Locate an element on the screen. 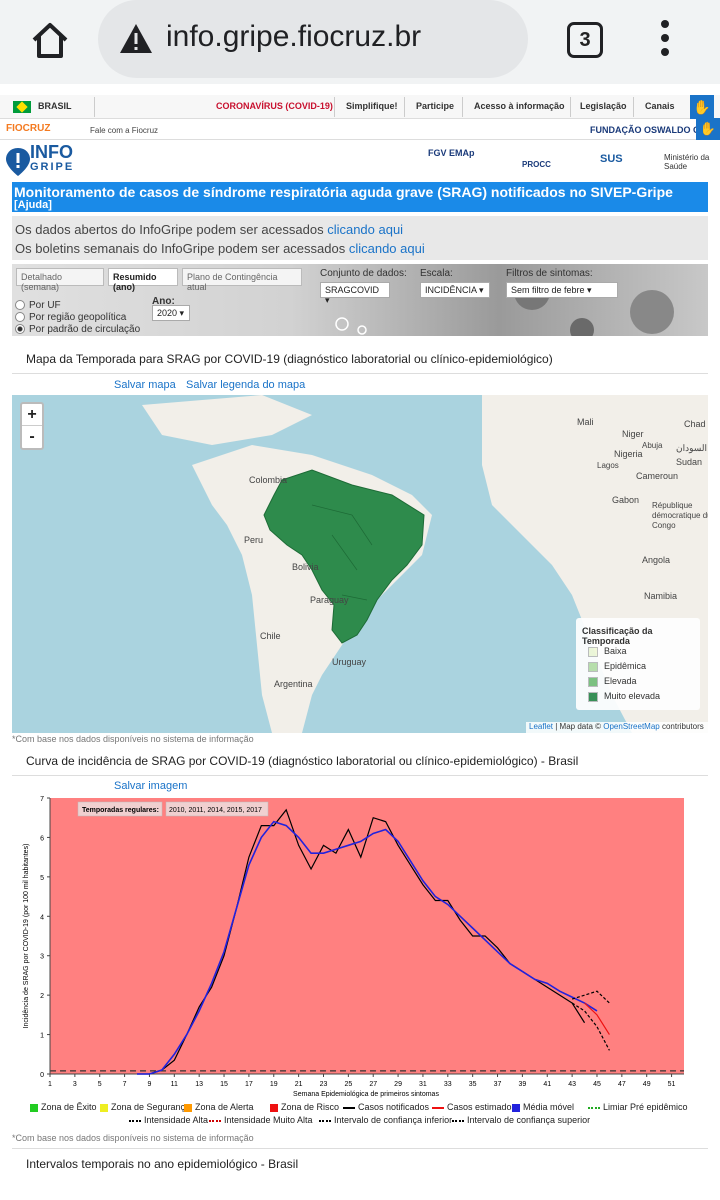 The height and width of the screenshot is (1200, 720). map-label-bolivia: Bolivia is located at coordinates (305, 567).